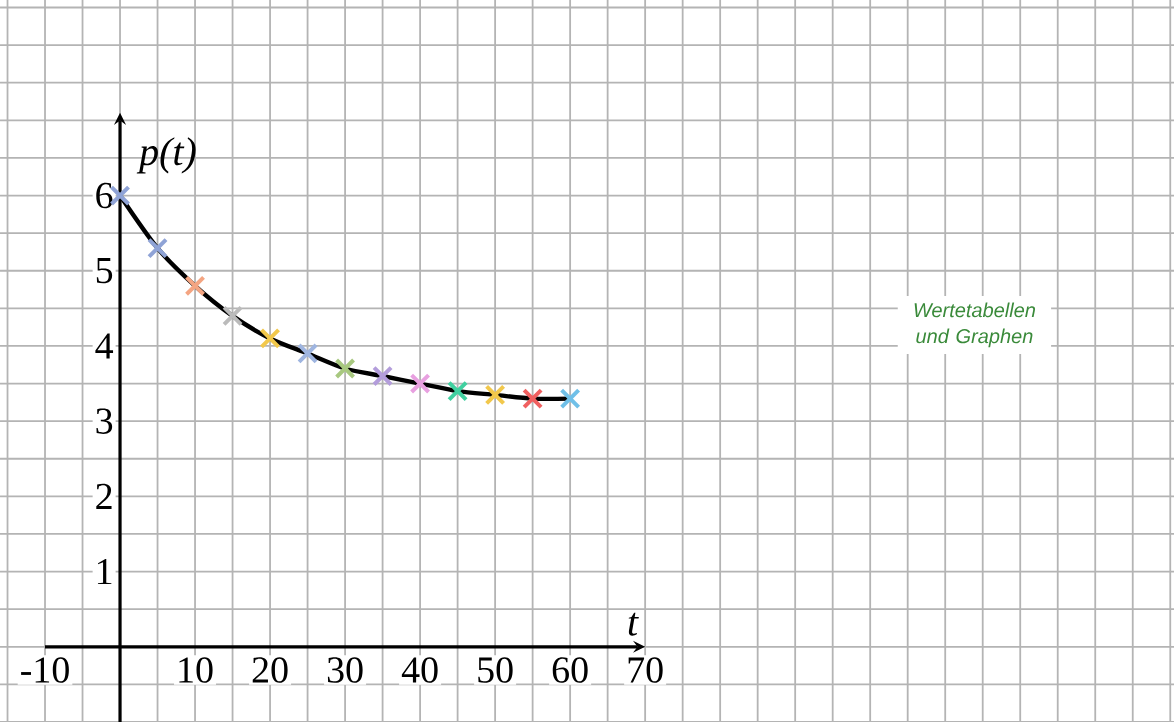  Describe the element at coordinates (104, 421) in the screenshot. I see `y-tick-label: 3` at that location.